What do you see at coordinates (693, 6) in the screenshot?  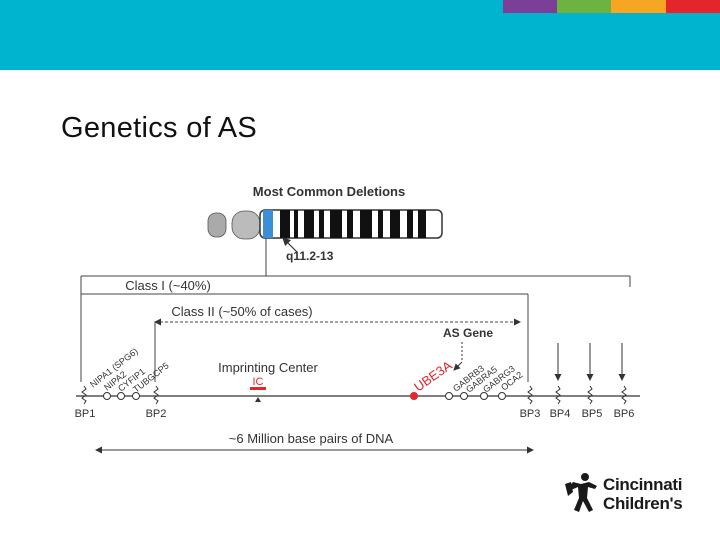 I see `color-strip-red` at bounding box center [693, 6].